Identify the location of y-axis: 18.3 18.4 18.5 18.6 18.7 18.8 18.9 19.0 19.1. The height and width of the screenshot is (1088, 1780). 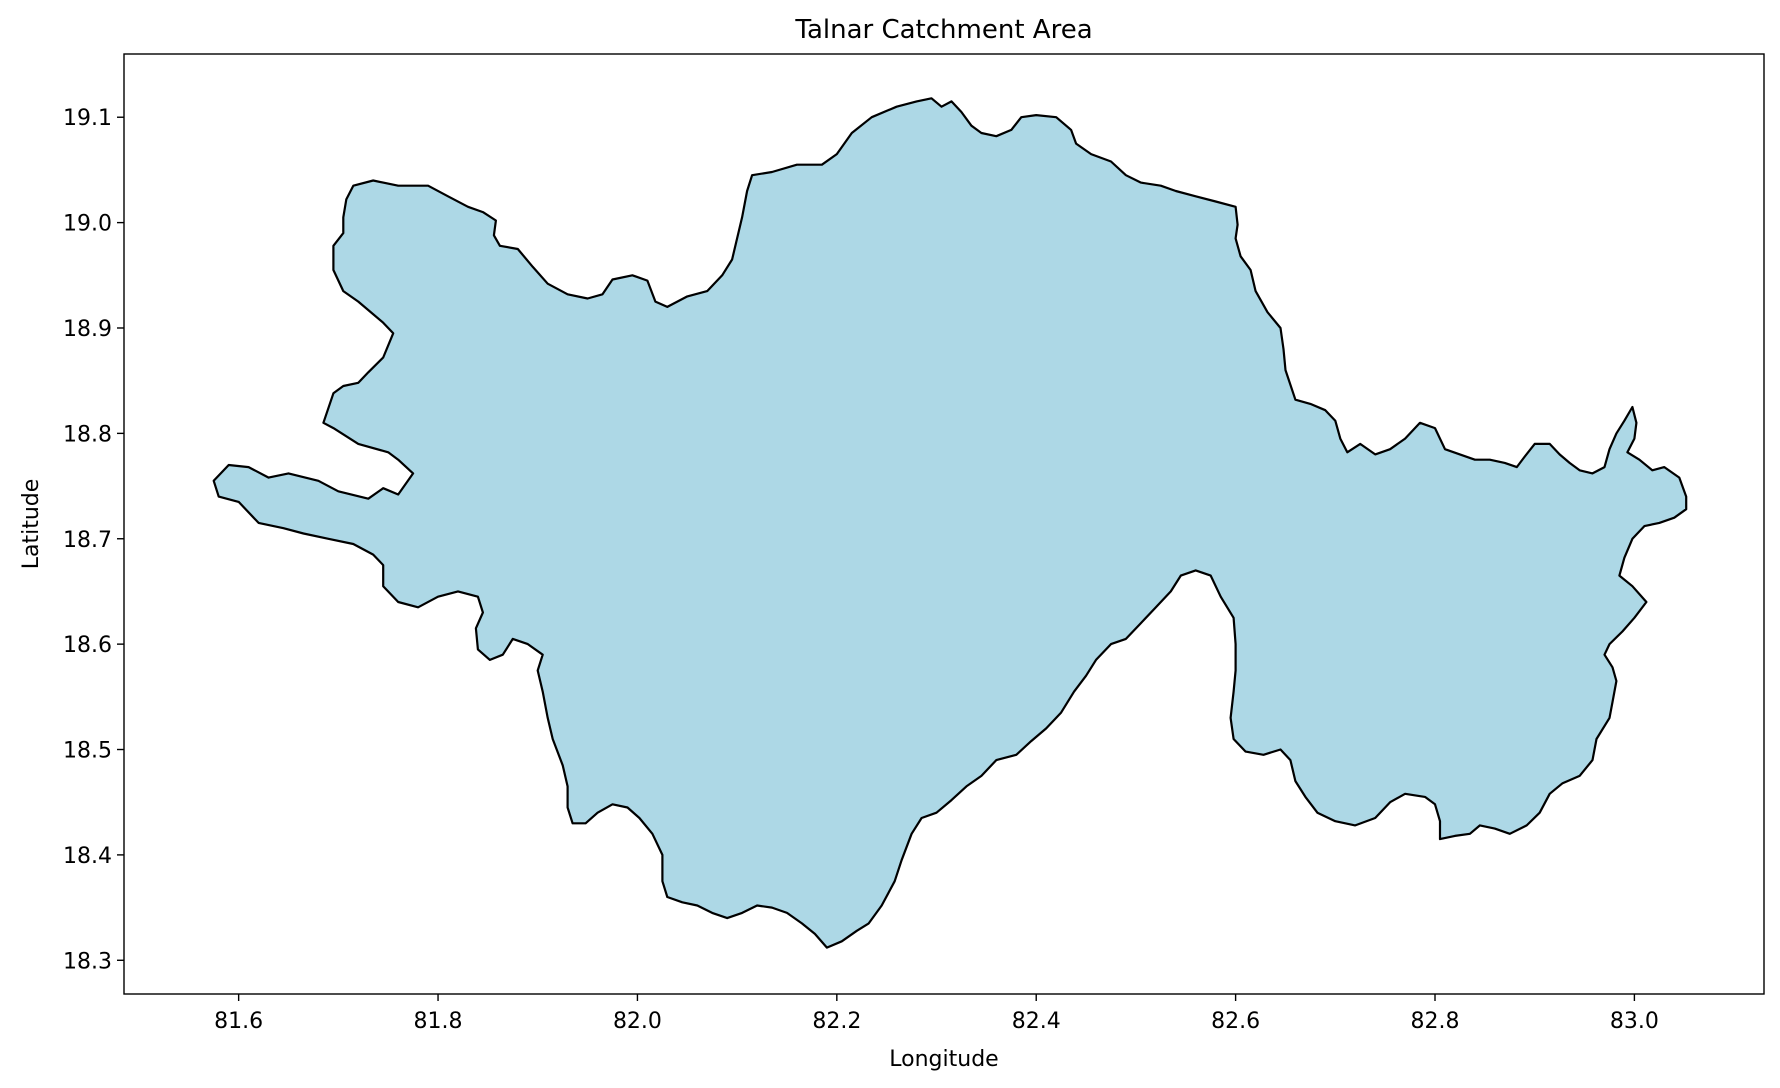
(93, 540).